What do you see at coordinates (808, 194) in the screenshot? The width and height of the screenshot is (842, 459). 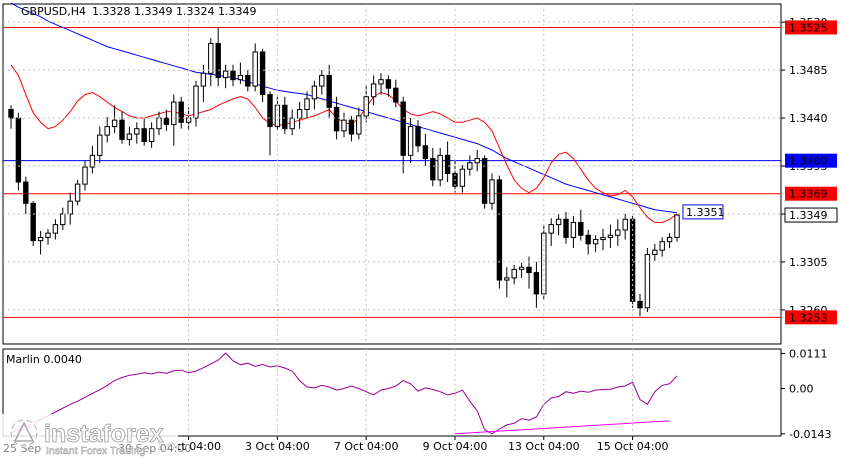 I see `level-price-label: 1.3369` at bounding box center [808, 194].